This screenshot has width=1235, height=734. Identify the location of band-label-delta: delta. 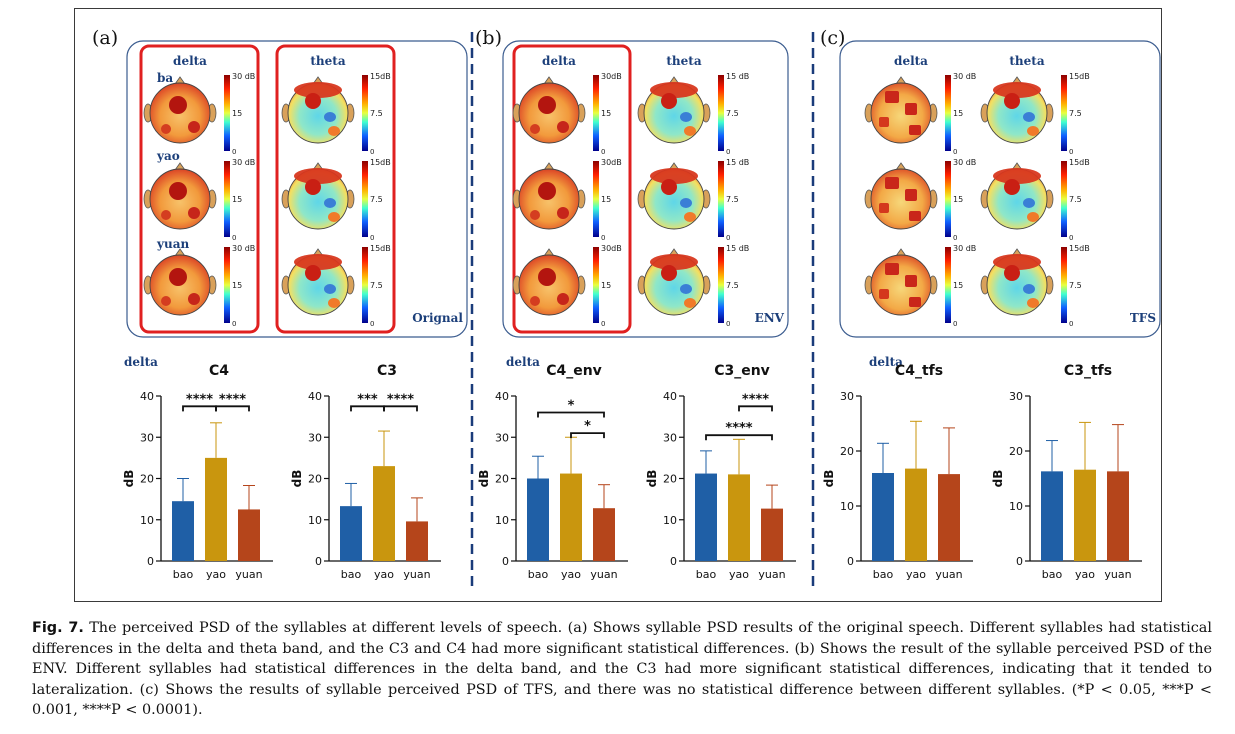
(911, 61).